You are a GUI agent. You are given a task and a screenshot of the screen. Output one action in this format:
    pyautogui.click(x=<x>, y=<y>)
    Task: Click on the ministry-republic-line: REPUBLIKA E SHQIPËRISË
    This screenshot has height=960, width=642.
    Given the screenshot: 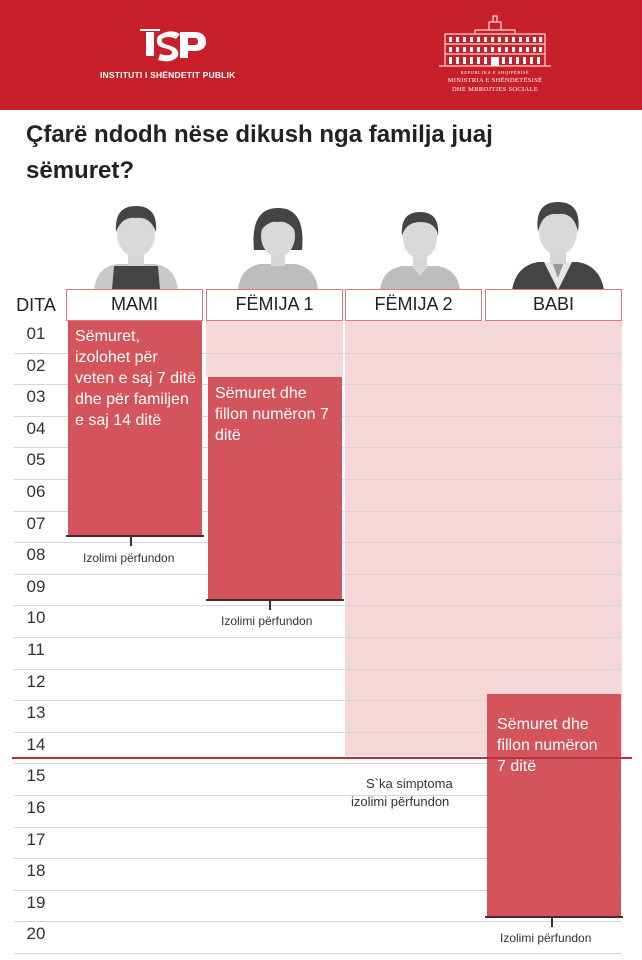 What is the action you would take?
    pyautogui.click(x=495, y=72)
    